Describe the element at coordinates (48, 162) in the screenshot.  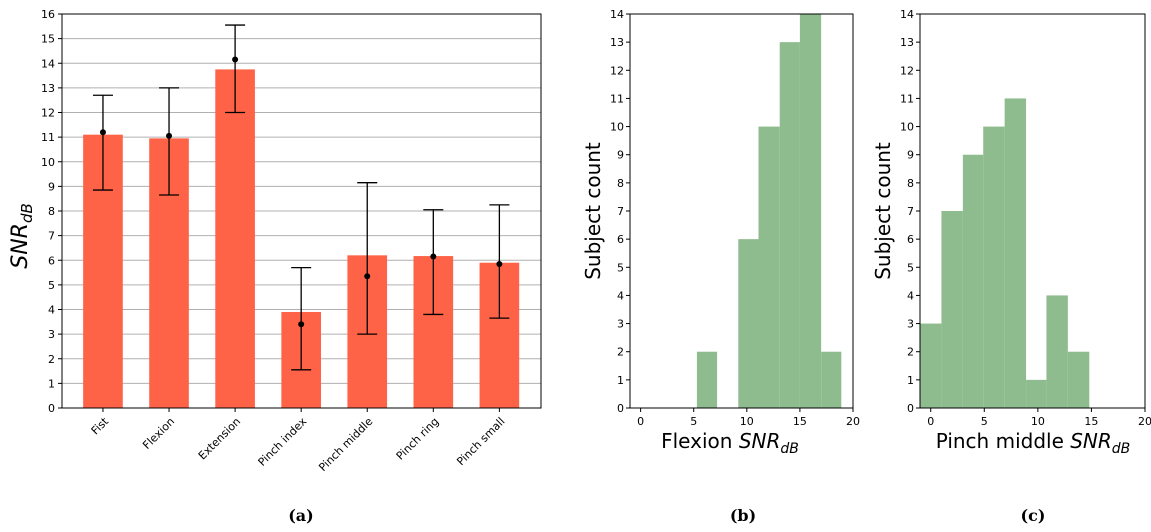
I see `a-y-tick-label: 10` at that location.